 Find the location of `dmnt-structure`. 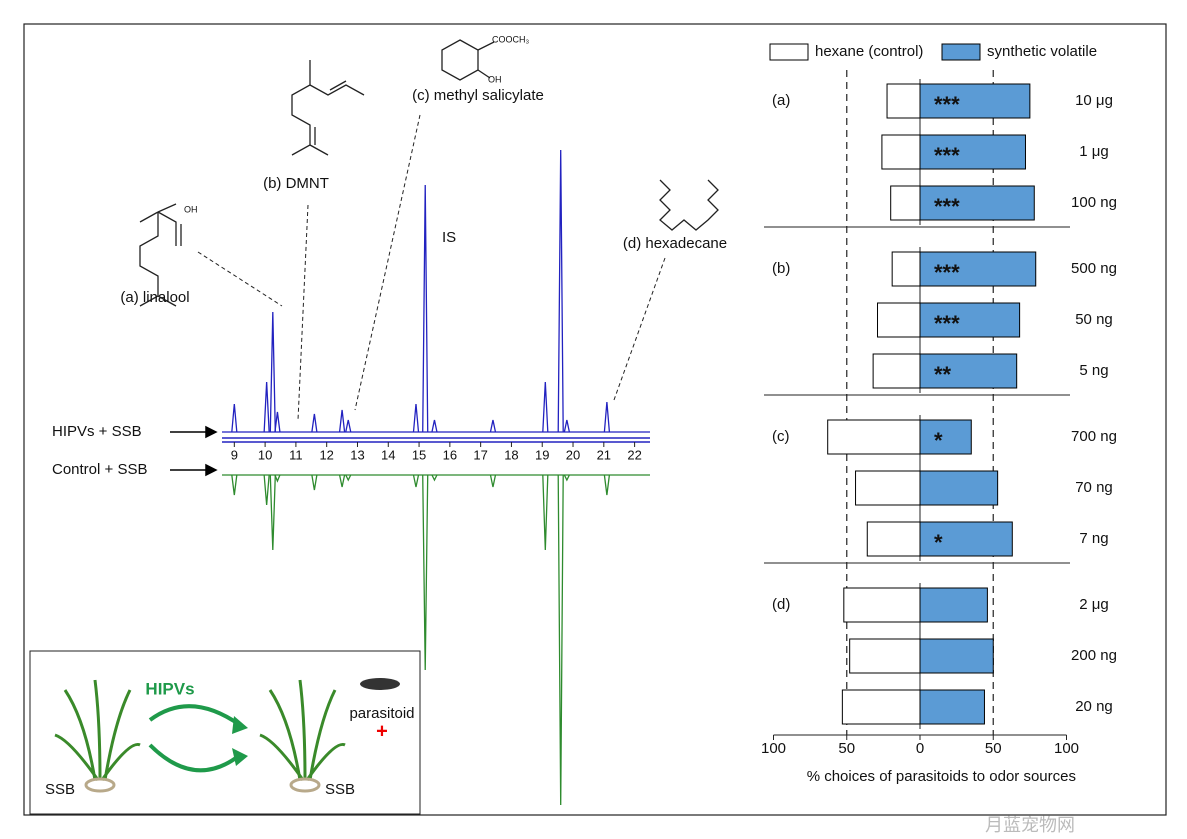

dmnt-structure is located at coordinates (328, 108).